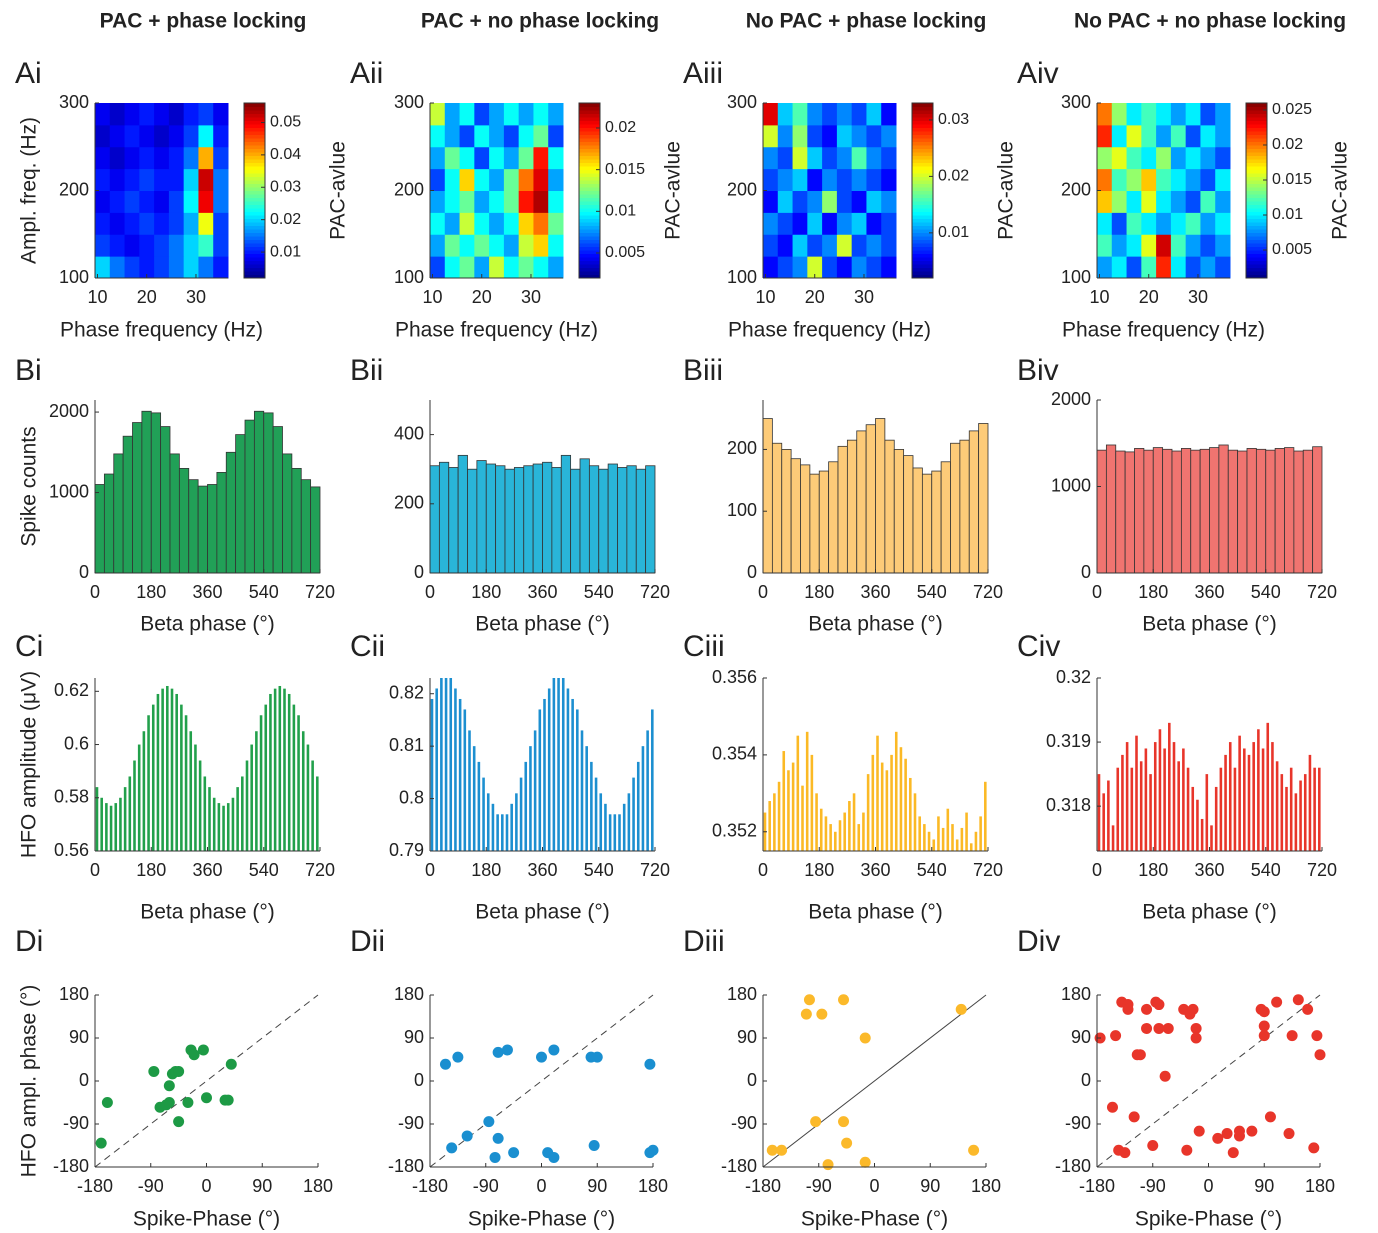 This screenshot has height=1233, width=1378. Describe the element at coordinates (1006, 190) in the screenshot. I see `colorbar-label: PAC-avlue` at that location.